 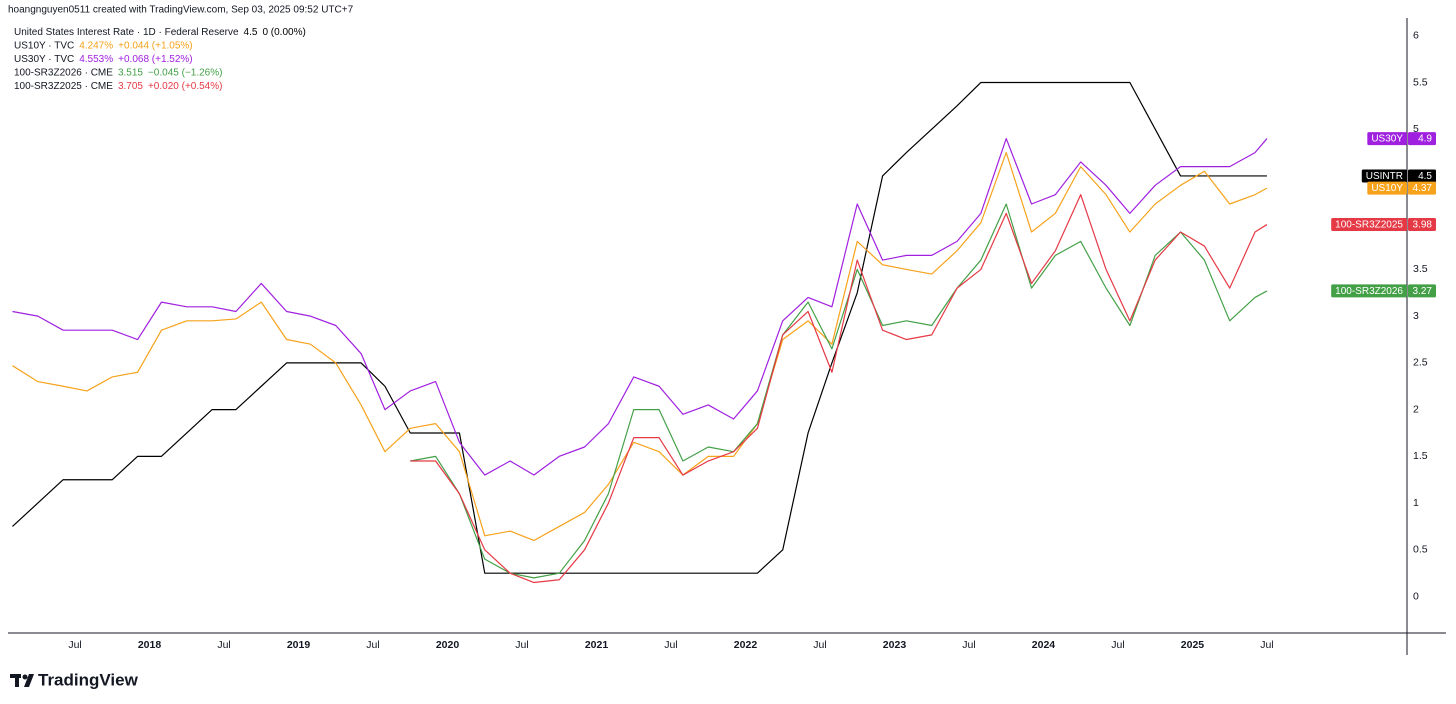 What do you see at coordinates (130, 86) in the screenshot?
I see `legend-quote: 3.705` at bounding box center [130, 86].